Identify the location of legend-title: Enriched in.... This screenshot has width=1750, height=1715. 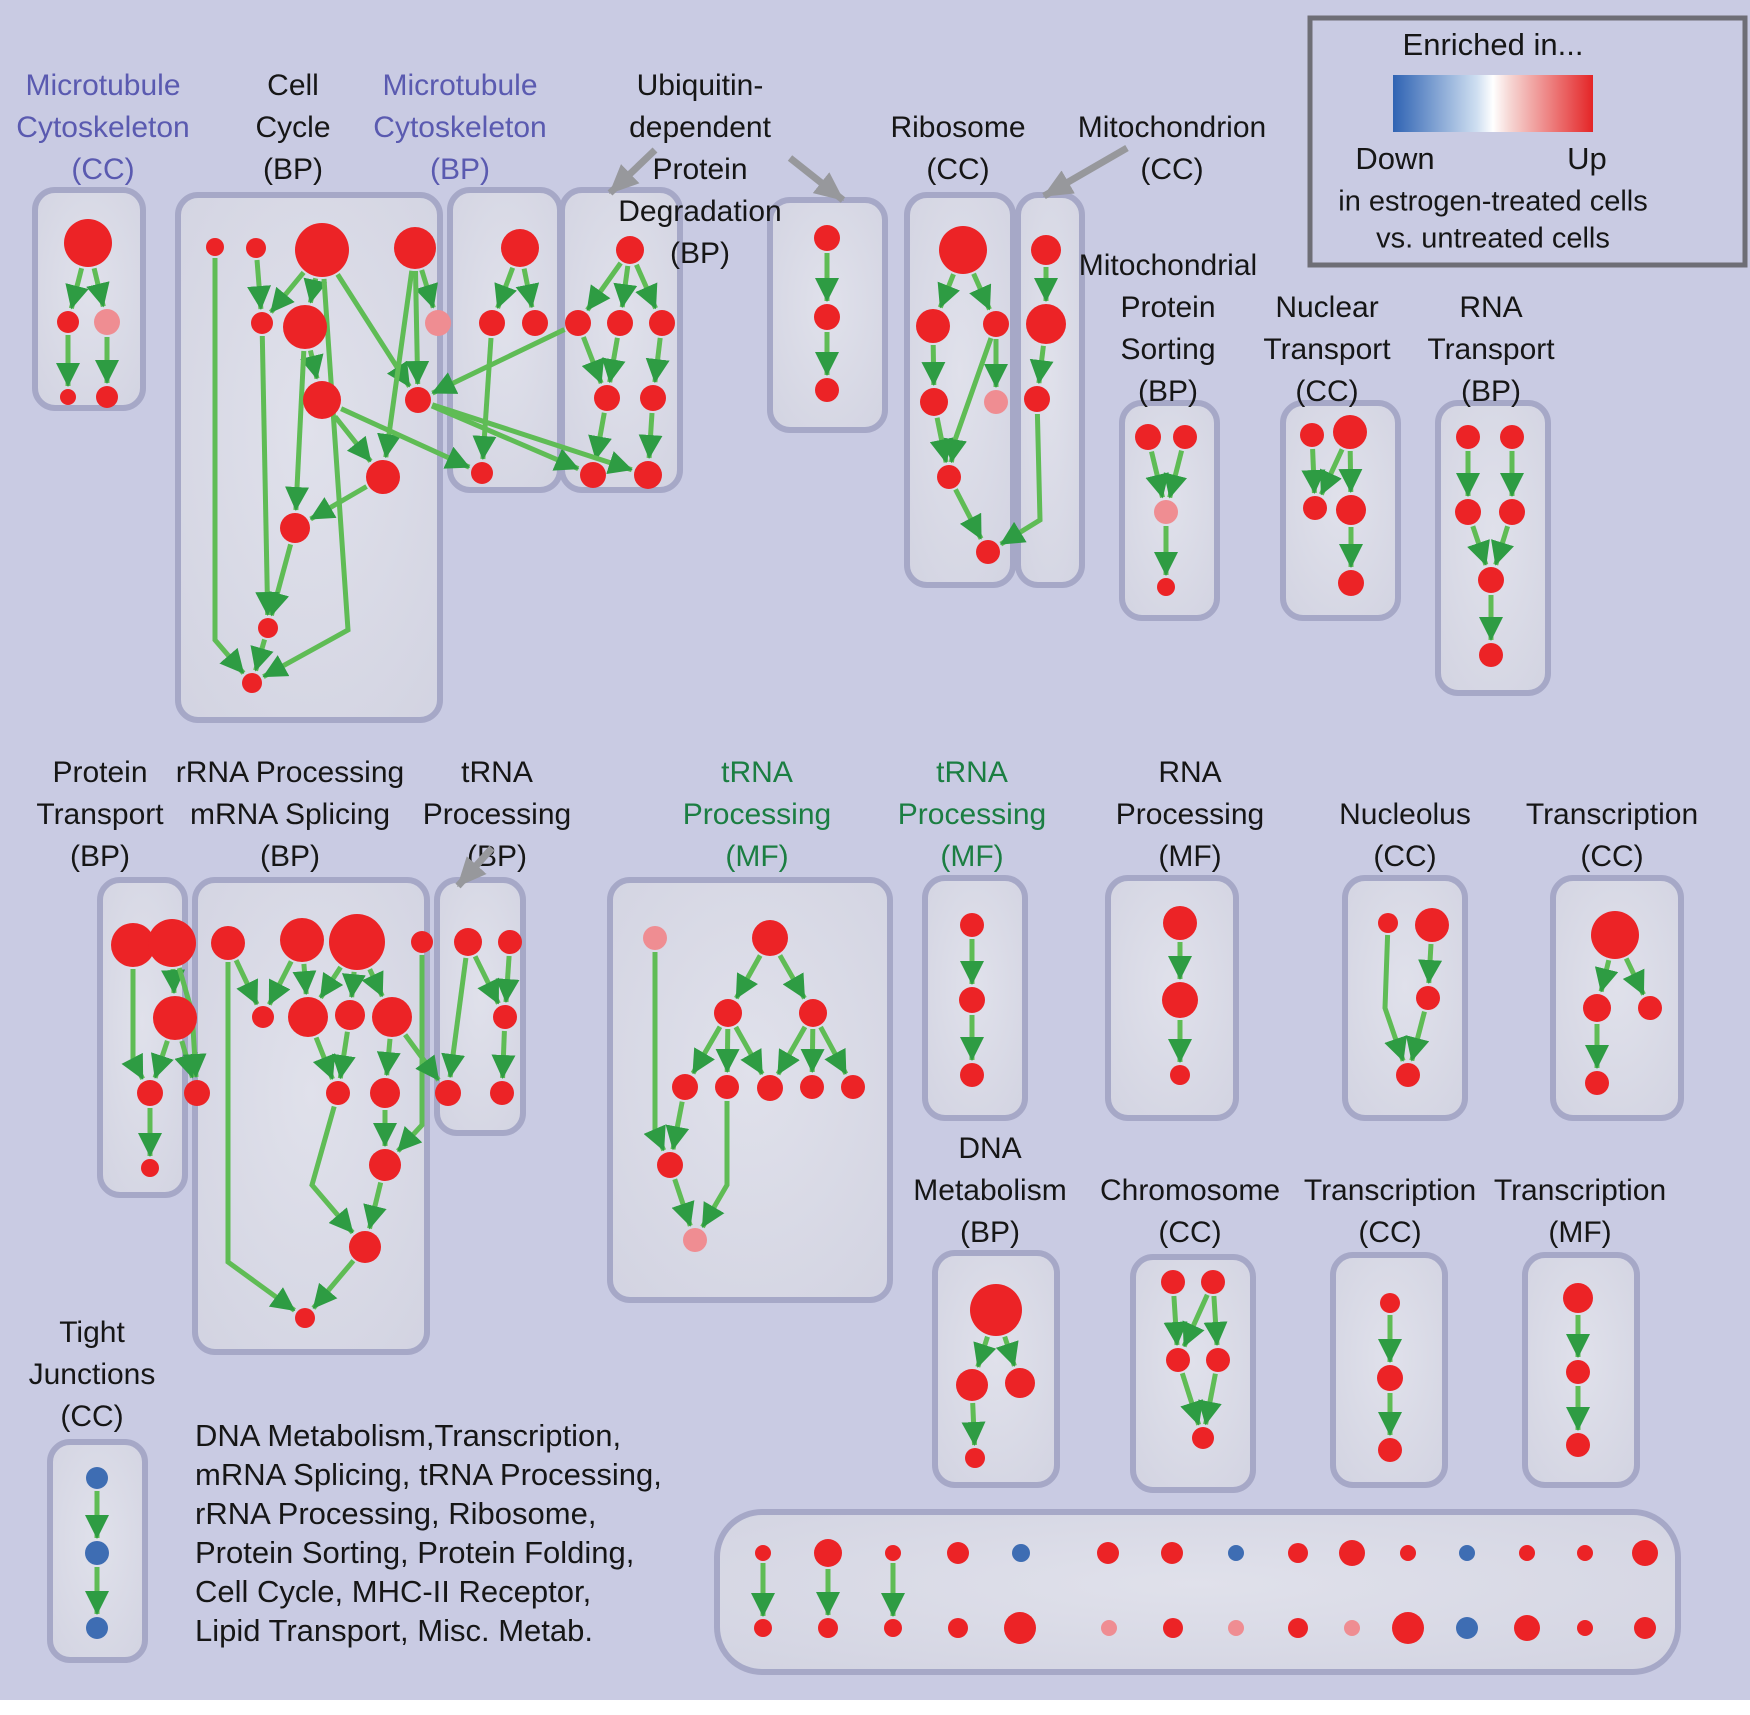
(1493, 44).